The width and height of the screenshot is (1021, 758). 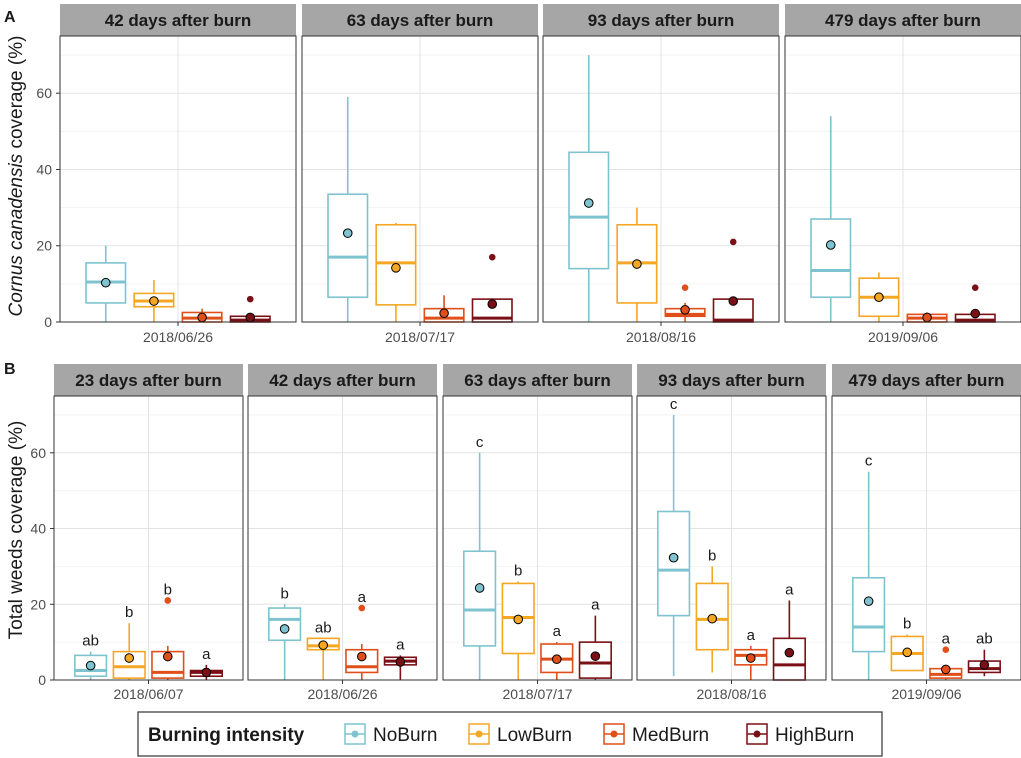 I want to click on box-medburn, so click(x=927, y=317).